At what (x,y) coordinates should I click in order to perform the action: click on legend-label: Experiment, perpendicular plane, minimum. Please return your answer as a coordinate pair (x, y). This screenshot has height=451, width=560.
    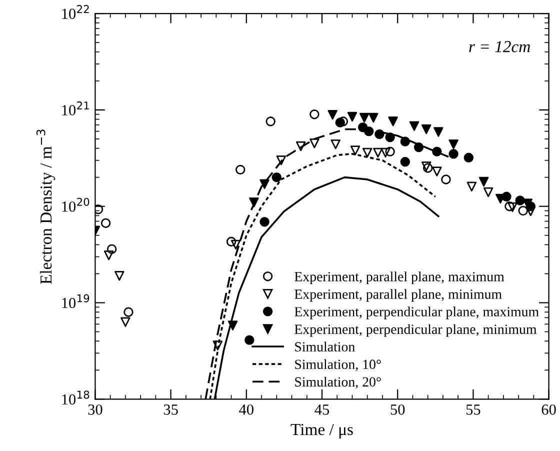
    Looking at the image, I should click on (415, 330).